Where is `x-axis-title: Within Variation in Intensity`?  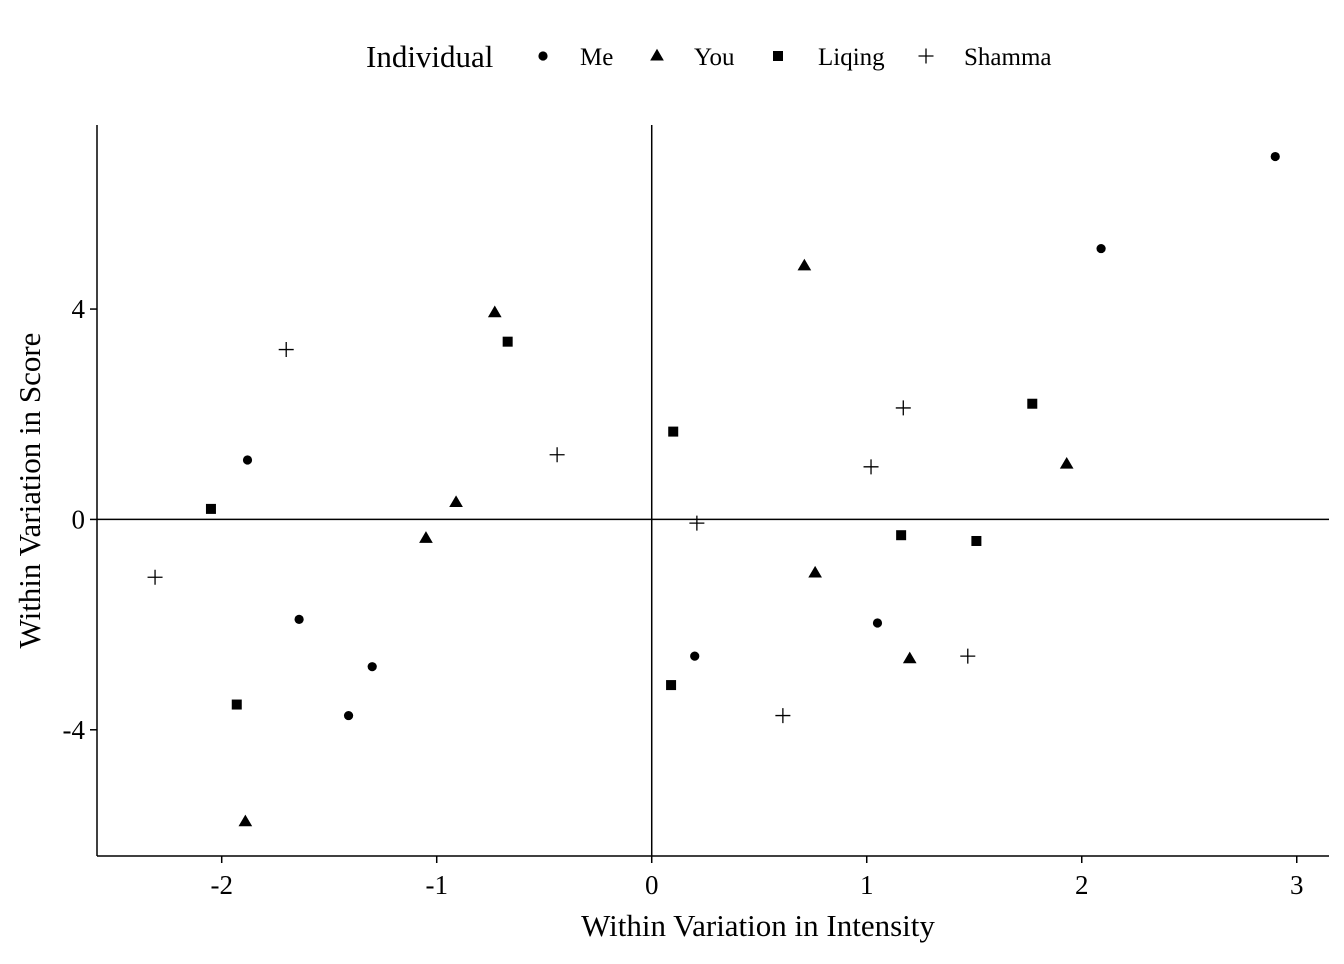
x-axis-title: Within Variation in Intensity is located at coordinates (758, 925).